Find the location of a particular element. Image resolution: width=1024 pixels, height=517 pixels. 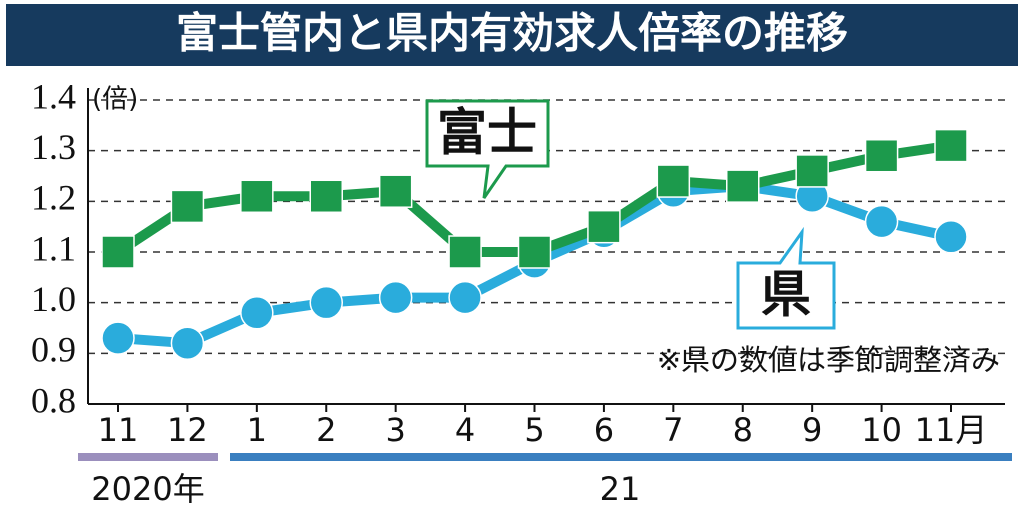

x-tick-label: 7 is located at coordinates (673, 430).